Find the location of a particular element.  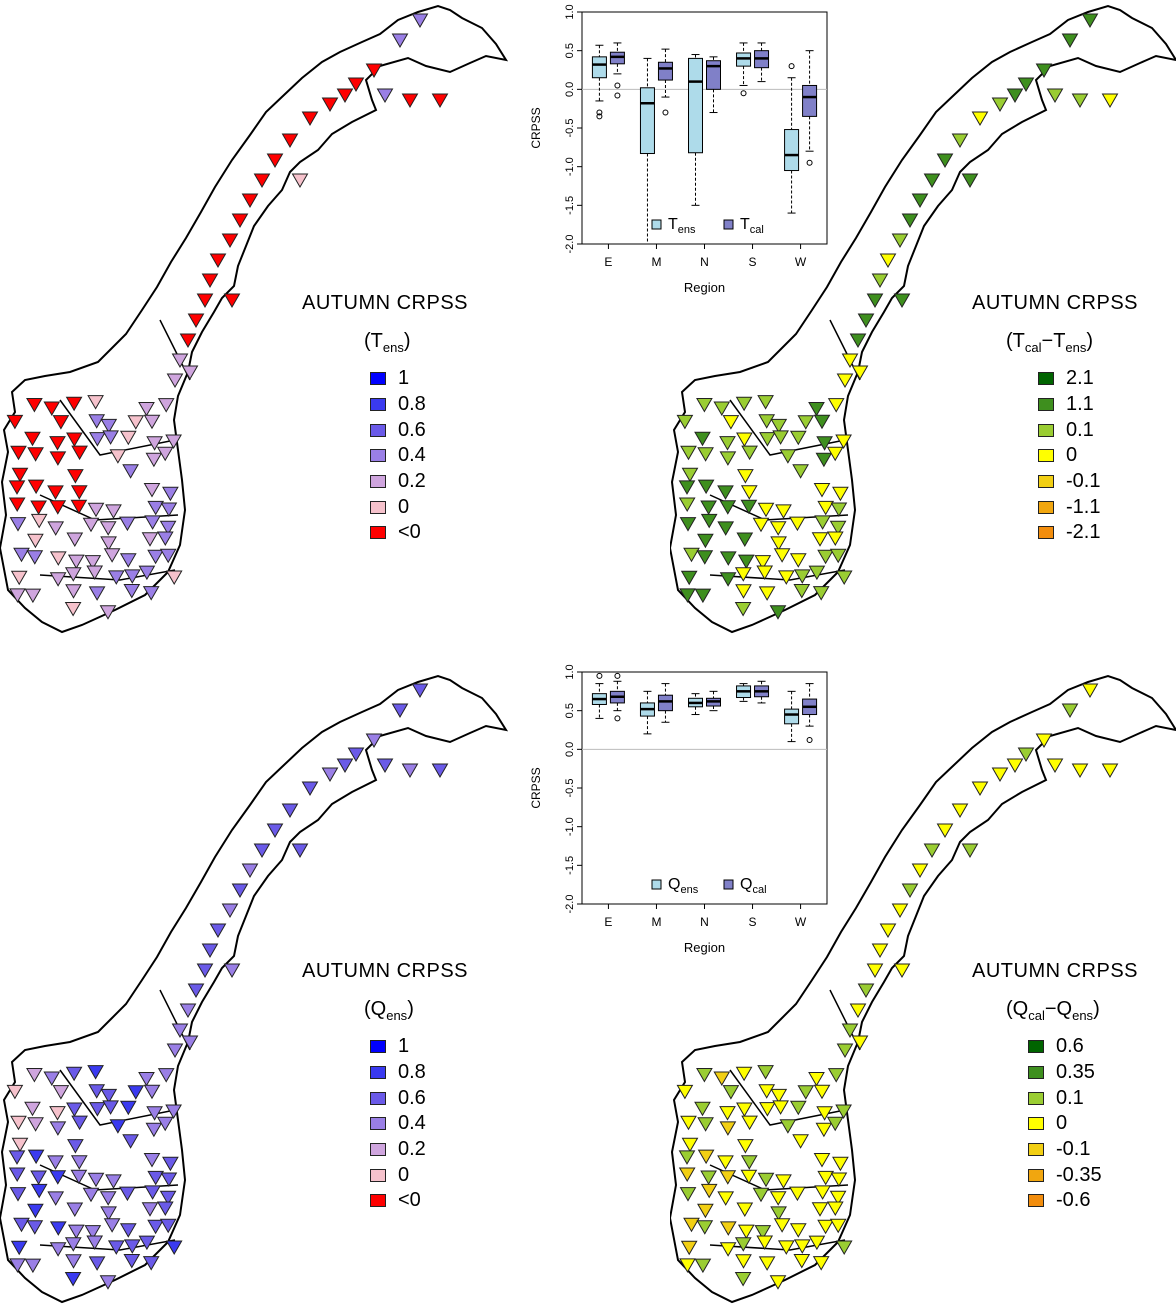

legend-list: 2.1 1.1 0.1 0 -0.1 -1.1 -2.1 is located at coordinates (1069, 456).